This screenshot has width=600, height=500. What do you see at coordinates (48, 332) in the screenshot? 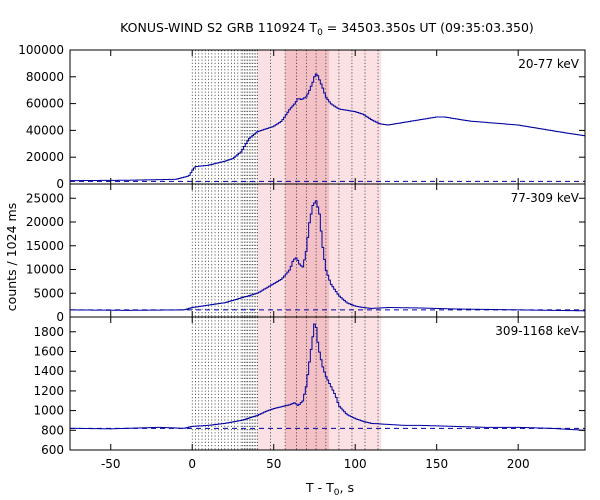
I see `y-tick-label: 1800` at bounding box center [48, 332].